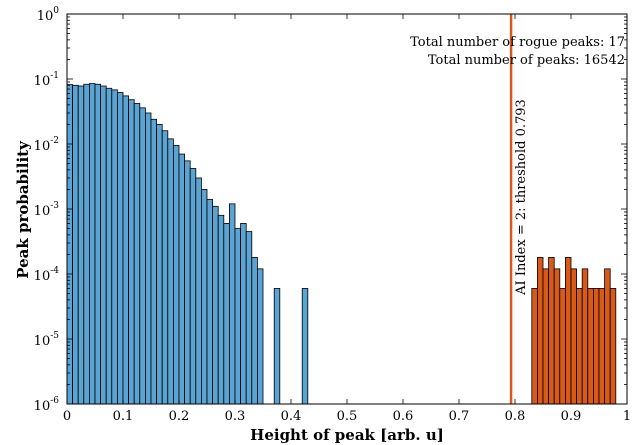  What do you see at coordinates (123, 416) in the screenshot?
I see `x-tick-label: 0.1` at bounding box center [123, 416].